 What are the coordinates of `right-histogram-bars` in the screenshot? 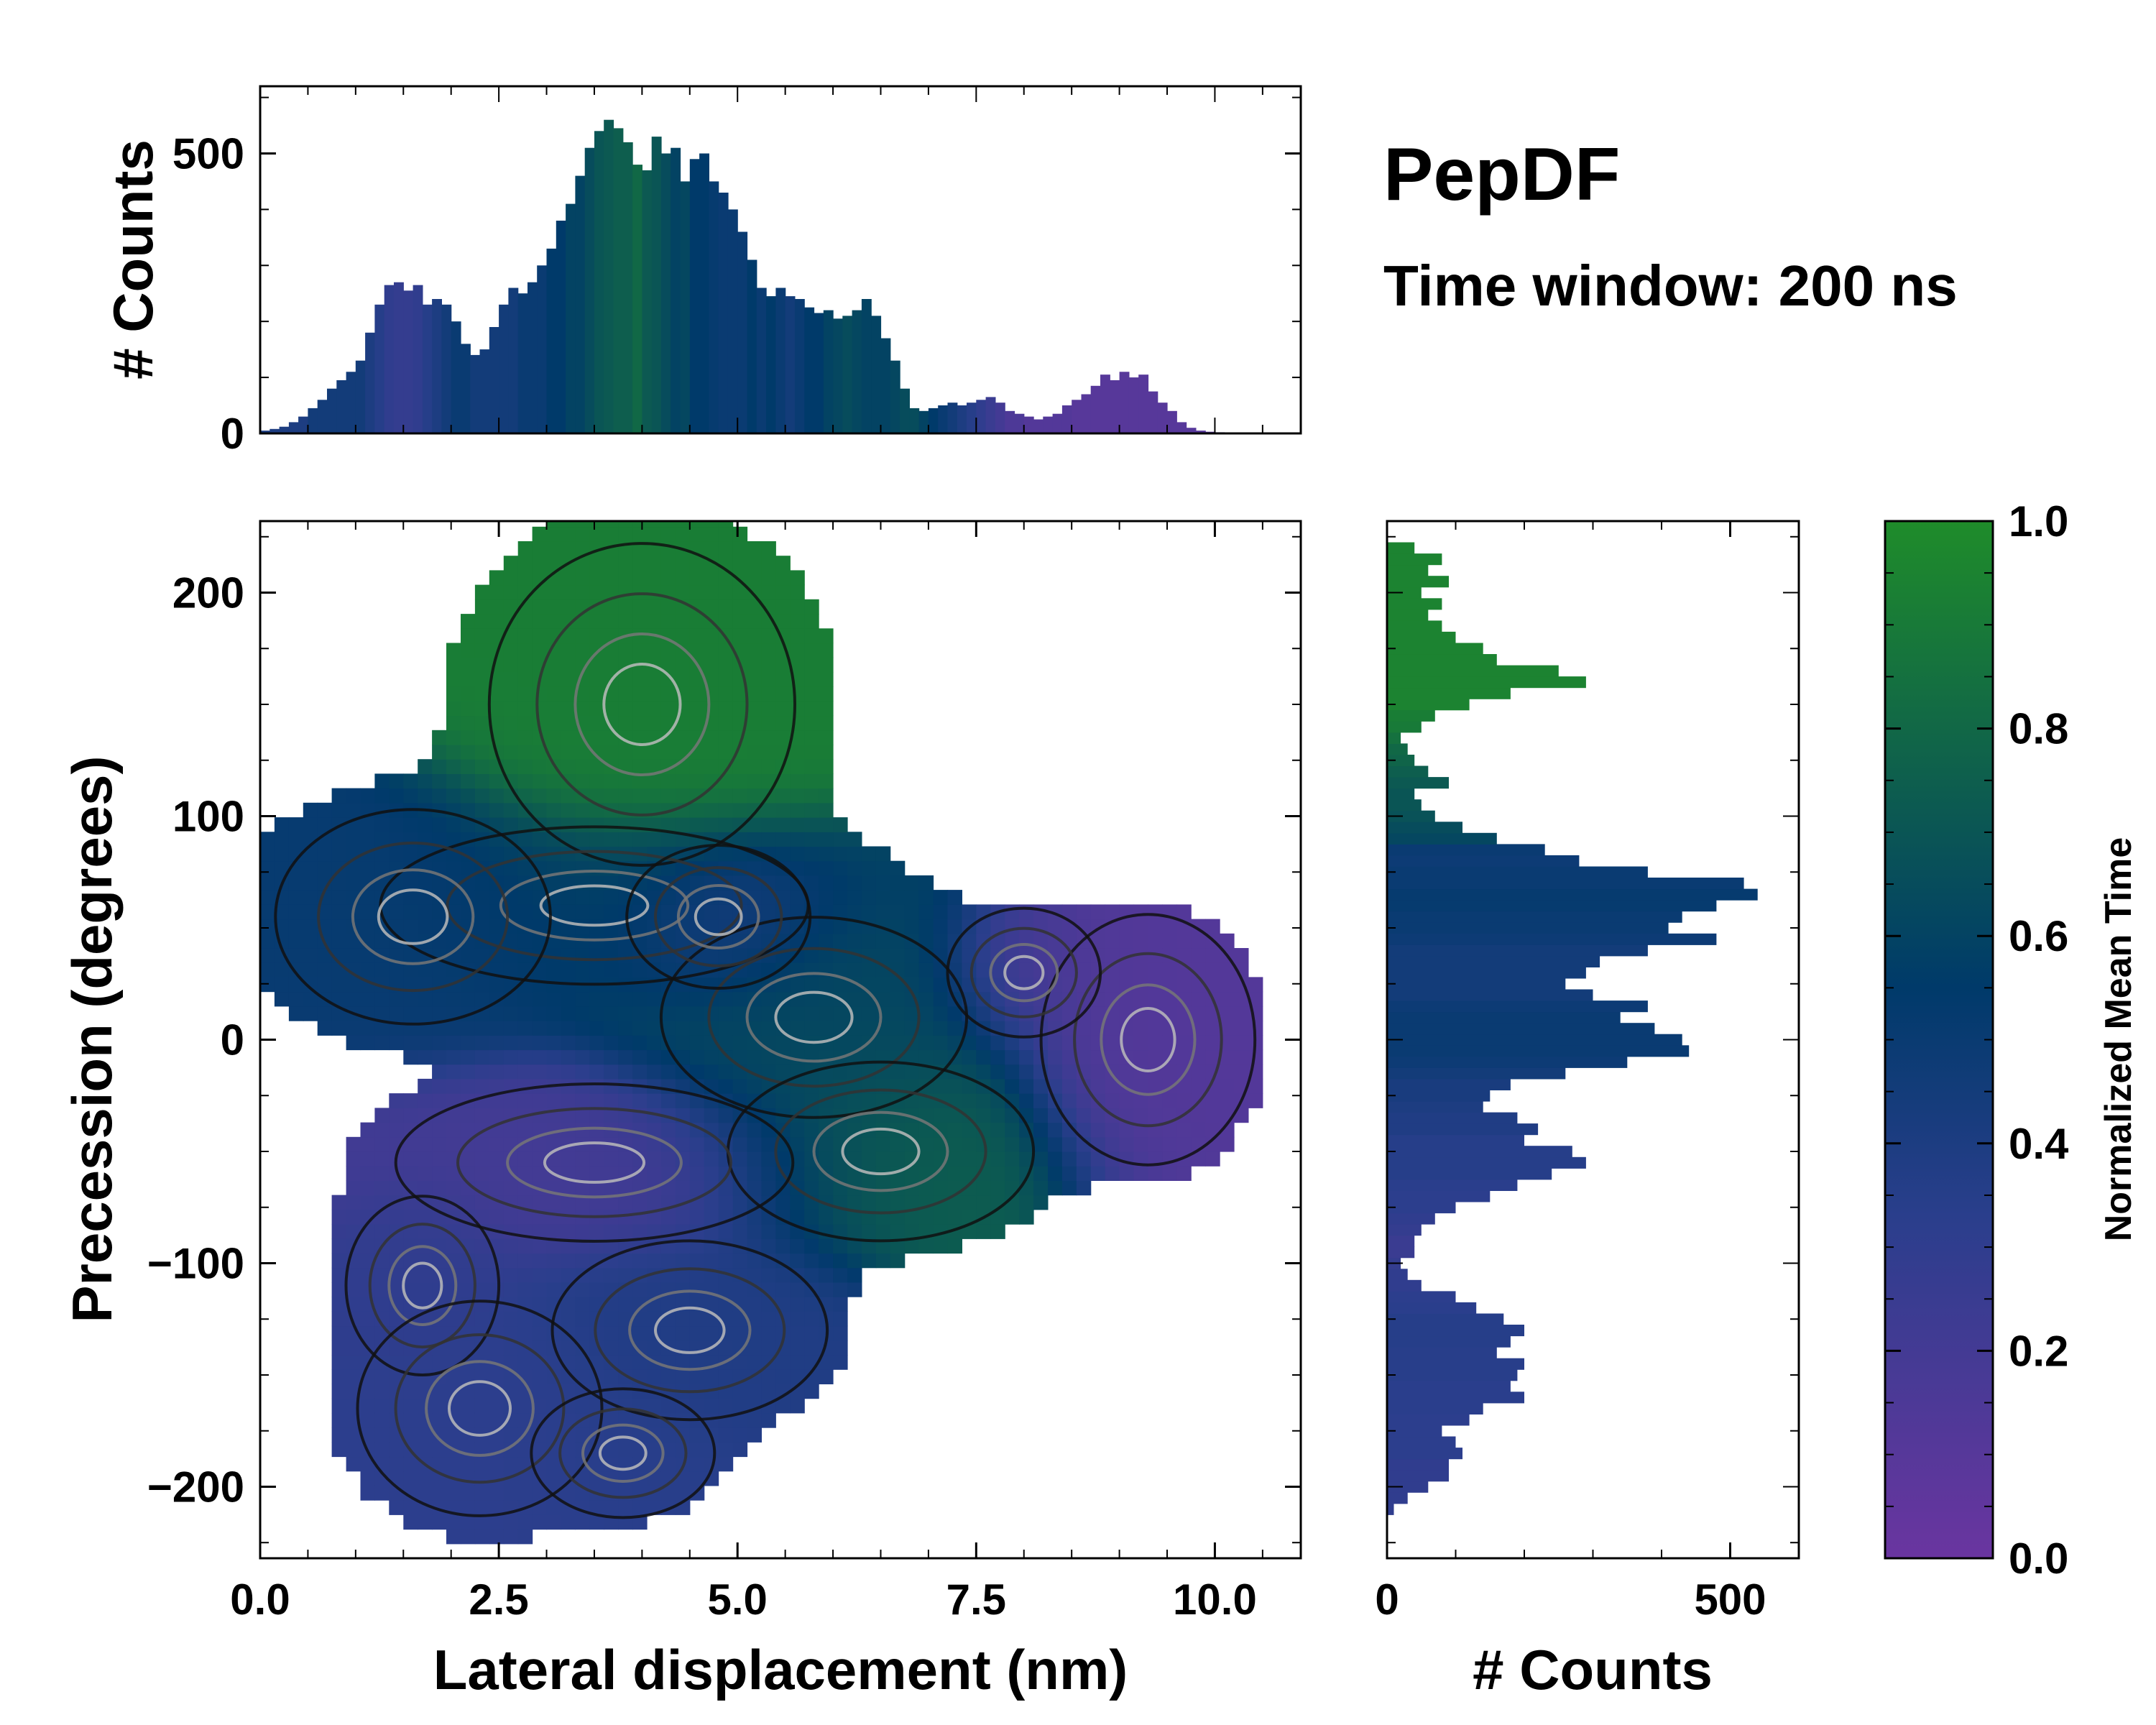 It's located at (1572, 1028).